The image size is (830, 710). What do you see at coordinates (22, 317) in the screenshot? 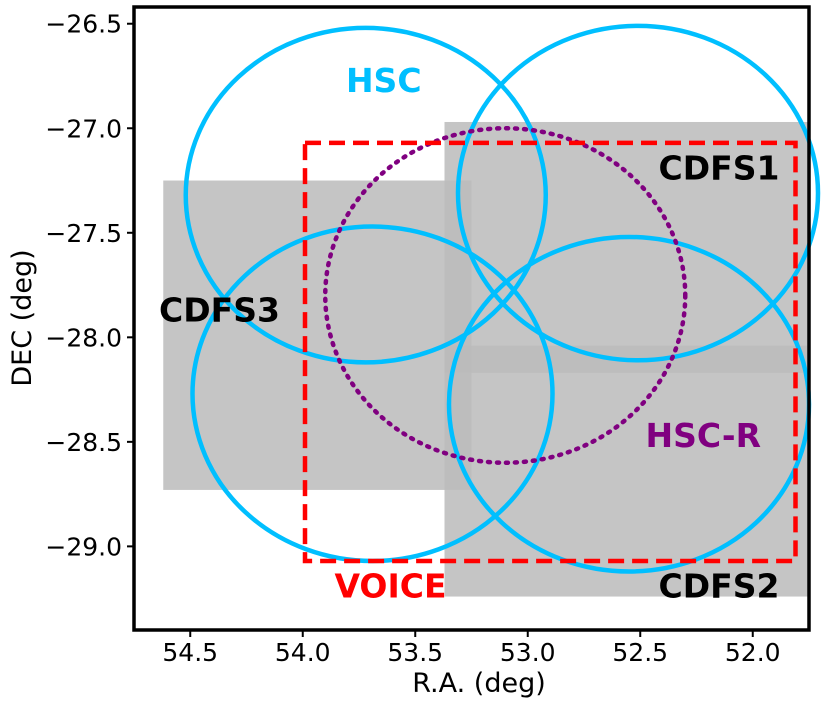
I see `y-axis-label: DEC (deg)` at bounding box center [22, 317].